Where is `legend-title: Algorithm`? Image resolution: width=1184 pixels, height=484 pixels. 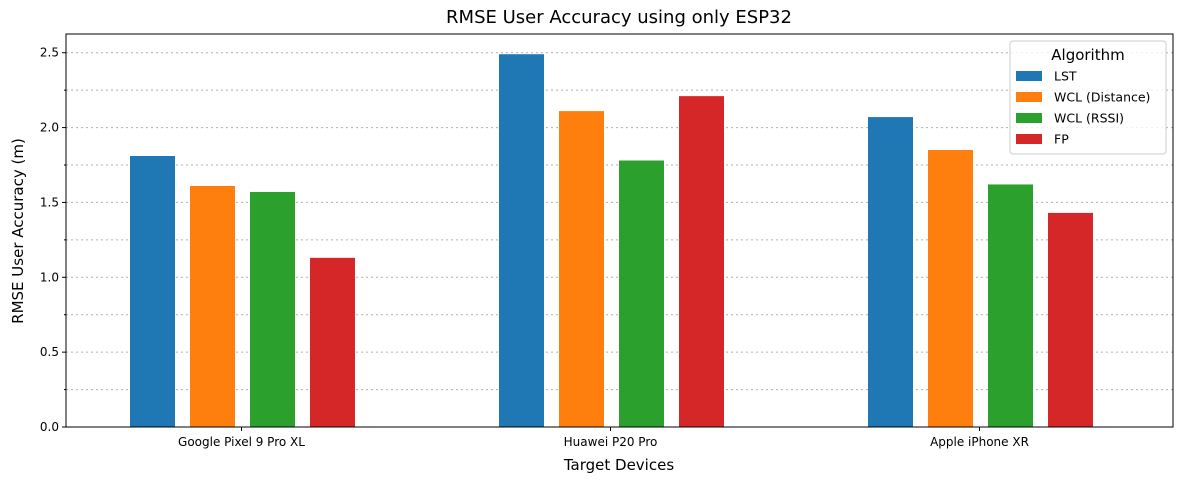
legend-title: Algorithm is located at coordinates (1087, 55).